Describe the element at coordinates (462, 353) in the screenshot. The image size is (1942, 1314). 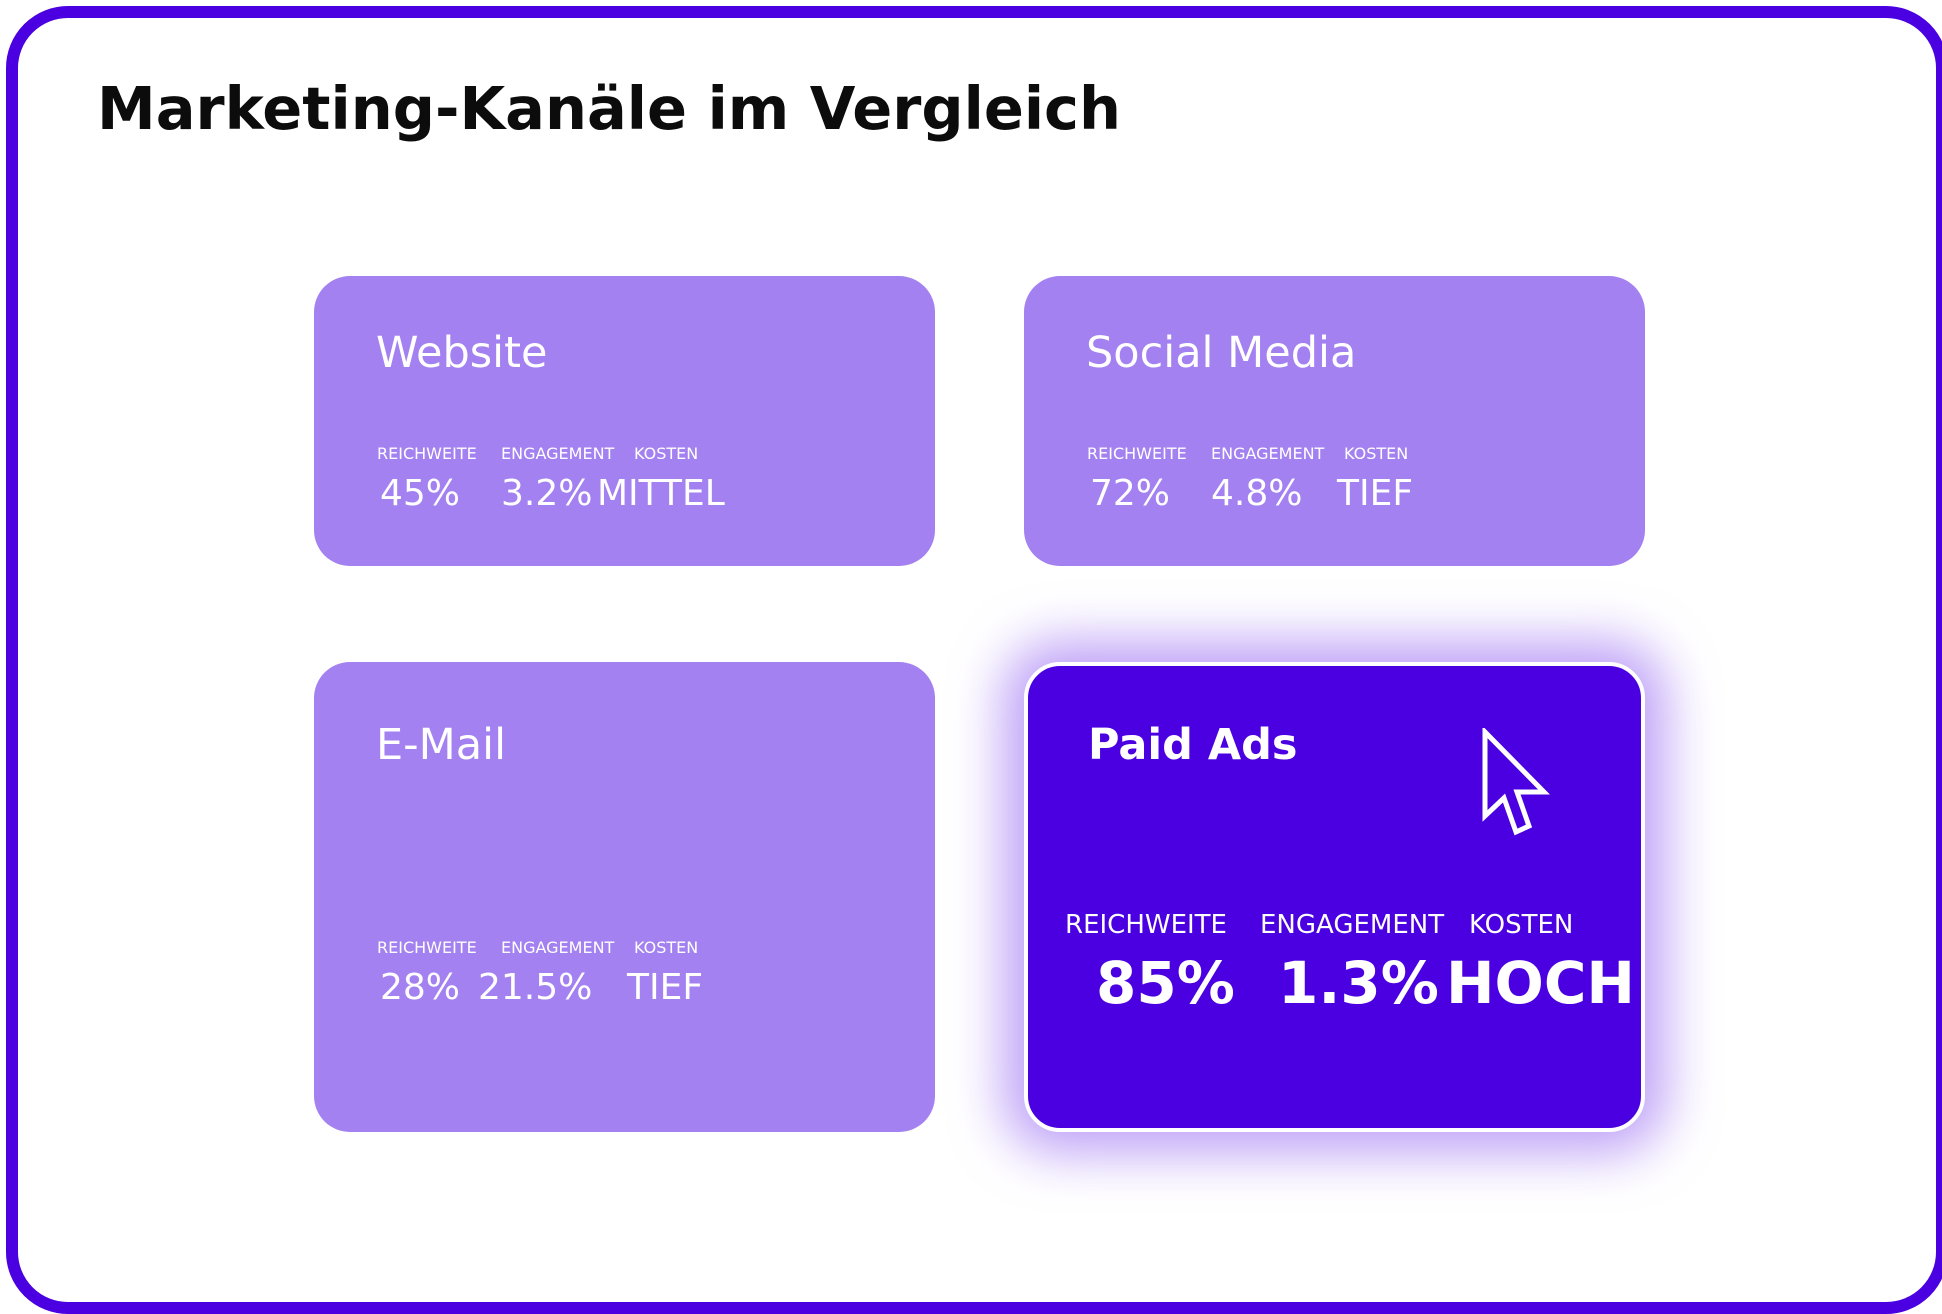
I see `channel-title: Website` at that location.